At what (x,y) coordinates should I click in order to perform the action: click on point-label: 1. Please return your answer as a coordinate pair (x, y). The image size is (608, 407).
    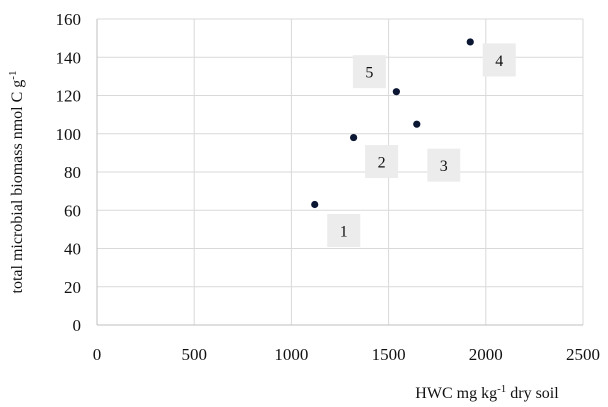
    Looking at the image, I should click on (344, 232).